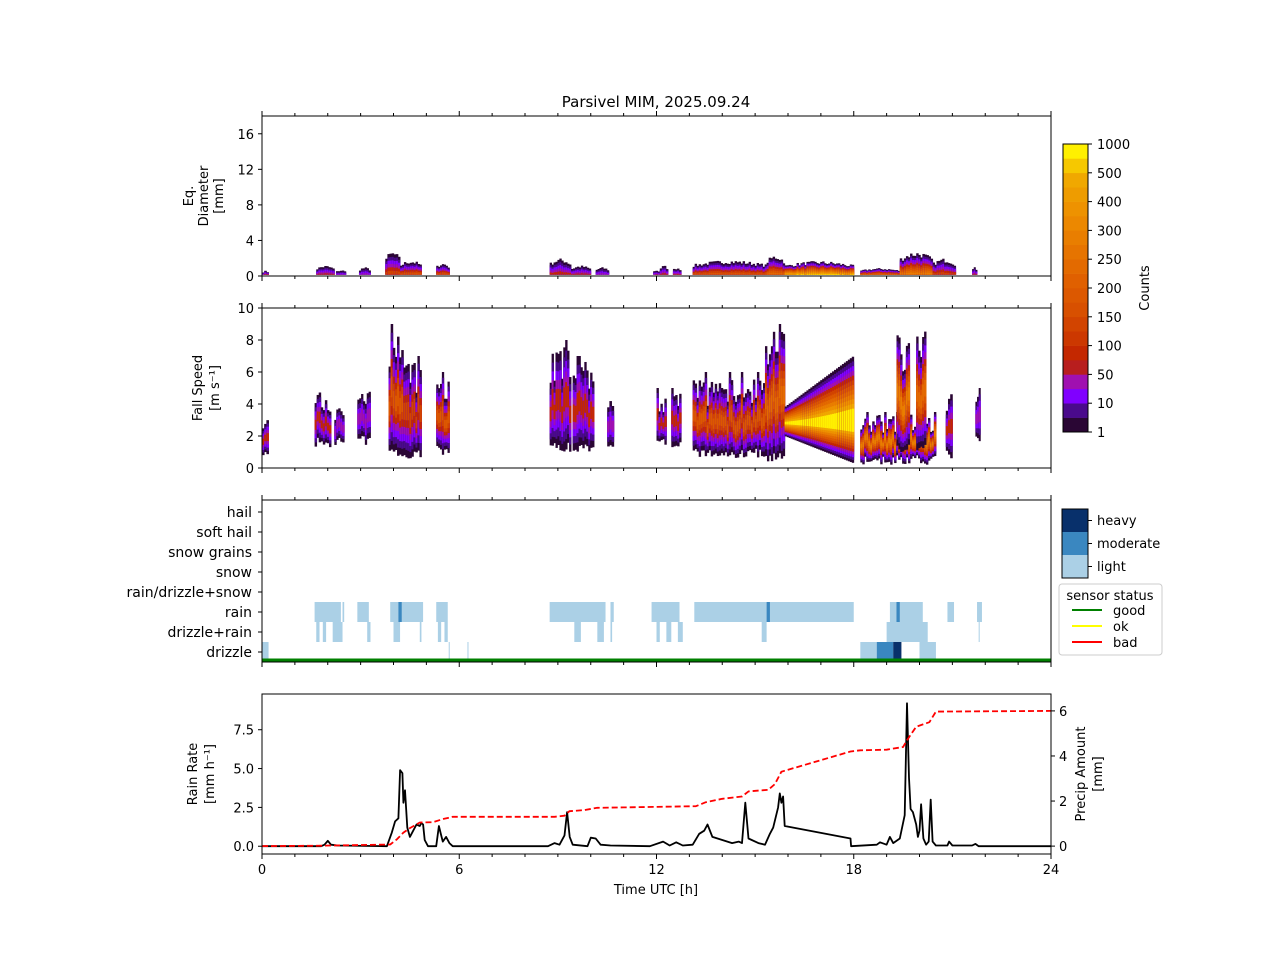  Describe the element at coordinates (198, 388) in the screenshot. I see `fallspeed-ylabel-line1: Fall Speed` at that location.